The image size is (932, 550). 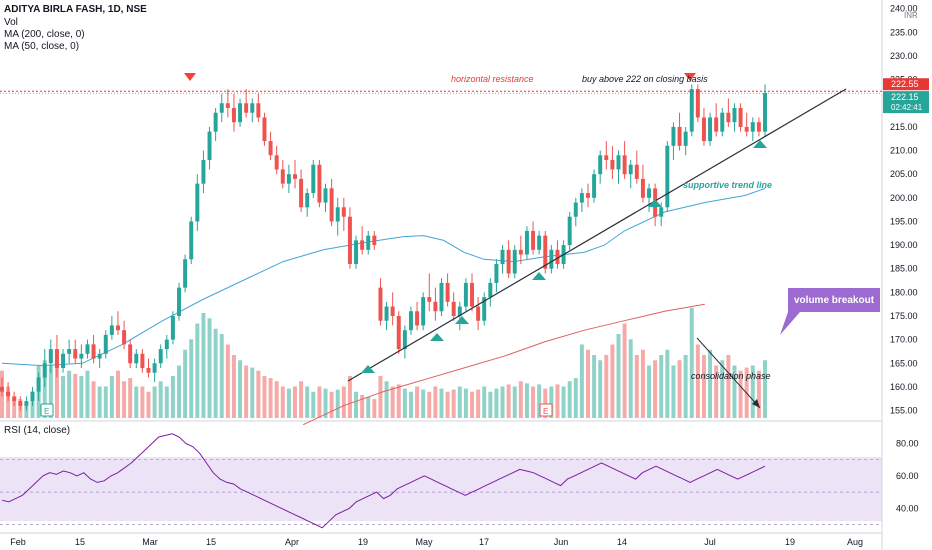 What do you see at coordinates (690, 77) in the screenshot?
I see `high-marker` at bounding box center [690, 77].